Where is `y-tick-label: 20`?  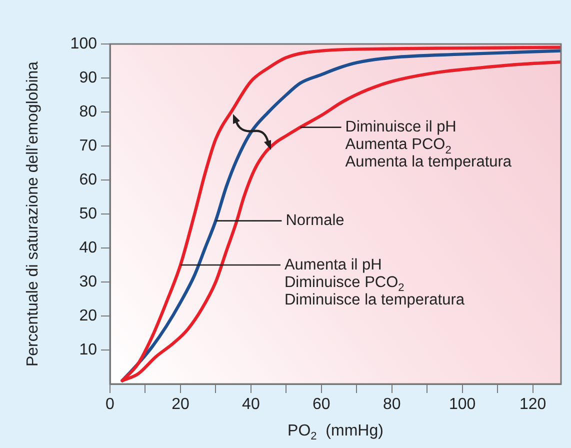
y-tick-label: 20 is located at coordinates (88, 315).